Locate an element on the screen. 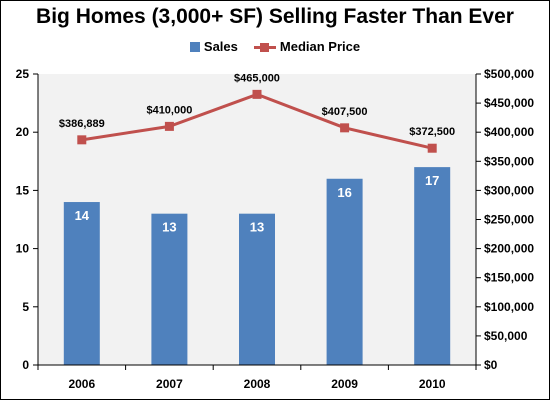 The width and height of the screenshot is (550, 400). y-left-tick-label: 0 is located at coordinates (25, 365).